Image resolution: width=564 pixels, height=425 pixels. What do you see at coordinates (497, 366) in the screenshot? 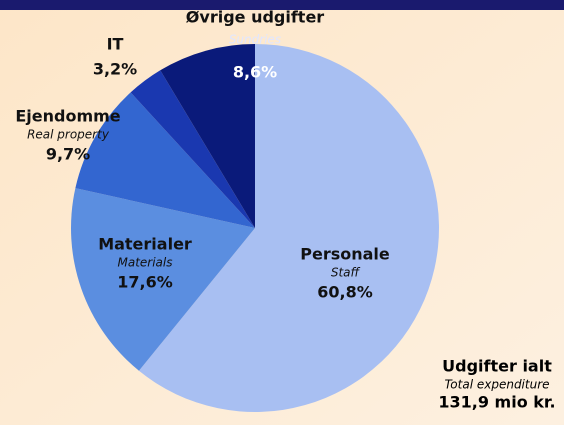
I see `total-title: Udgifter ialt` at bounding box center [497, 366].